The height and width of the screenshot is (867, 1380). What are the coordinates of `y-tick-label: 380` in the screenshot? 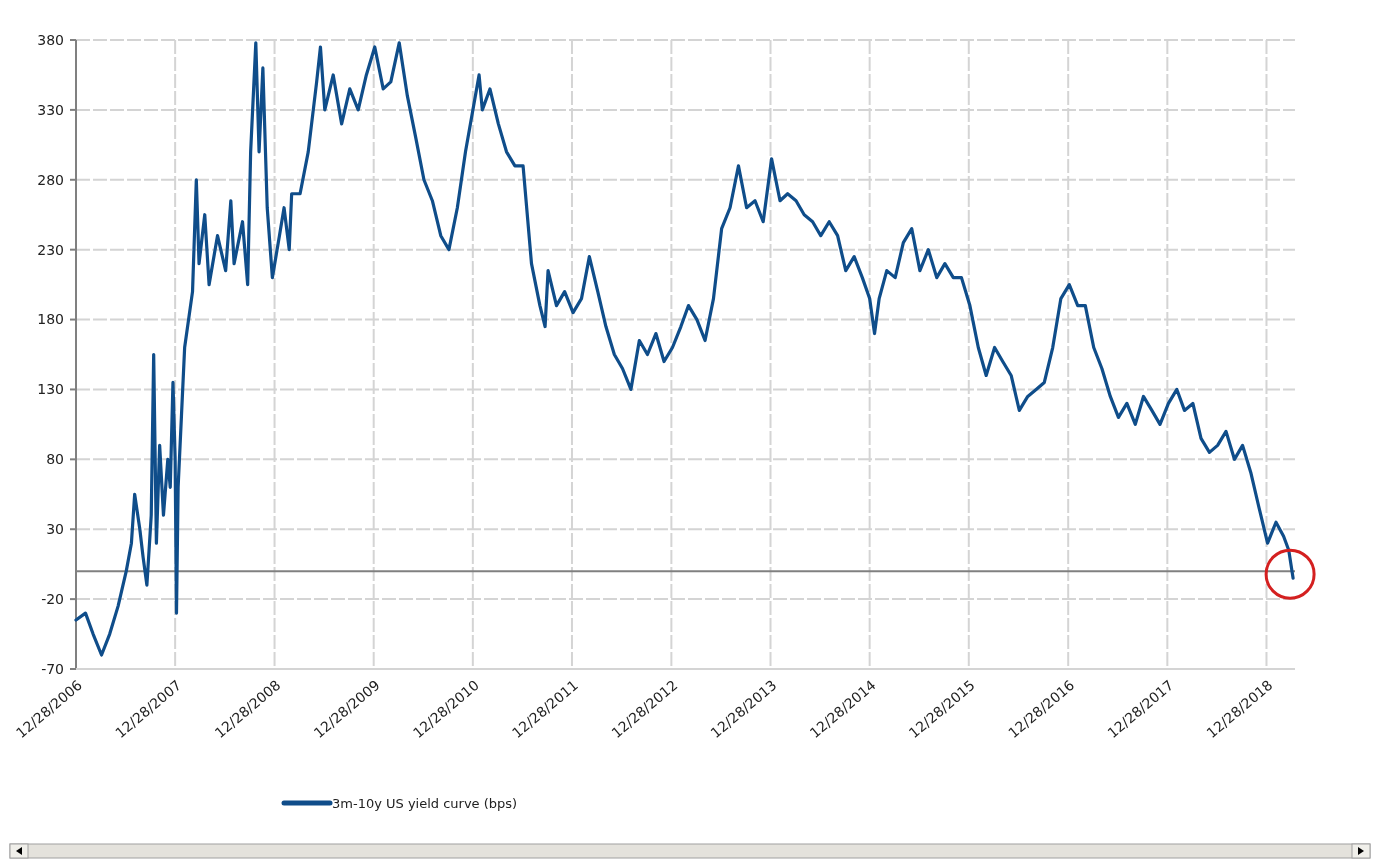 It's located at (50, 39).